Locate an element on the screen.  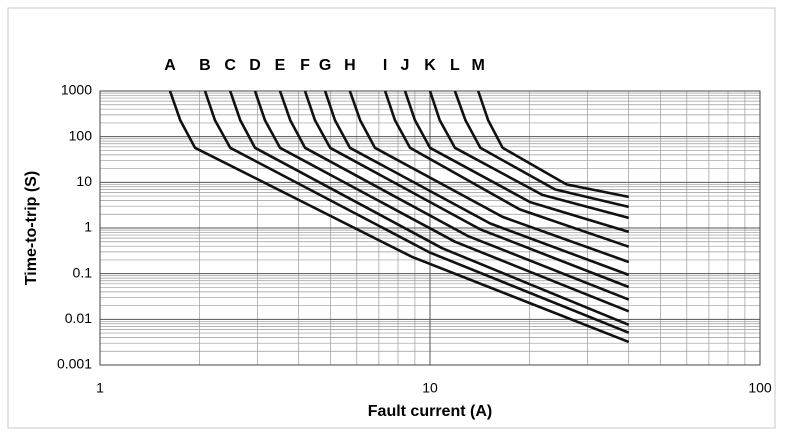
curve-label: C is located at coordinates (230, 65).